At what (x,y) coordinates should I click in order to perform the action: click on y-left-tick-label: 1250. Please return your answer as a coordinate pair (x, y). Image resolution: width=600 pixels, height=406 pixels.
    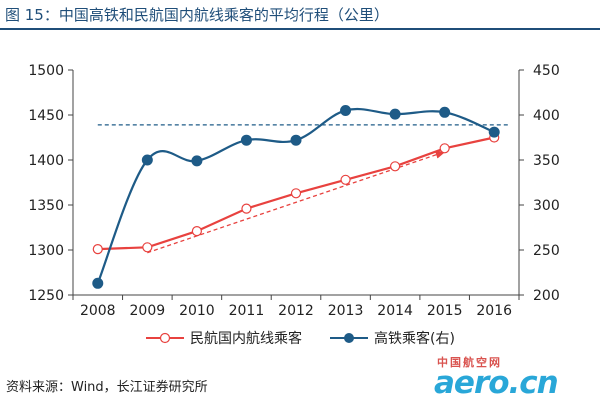
    Looking at the image, I should click on (46, 296).